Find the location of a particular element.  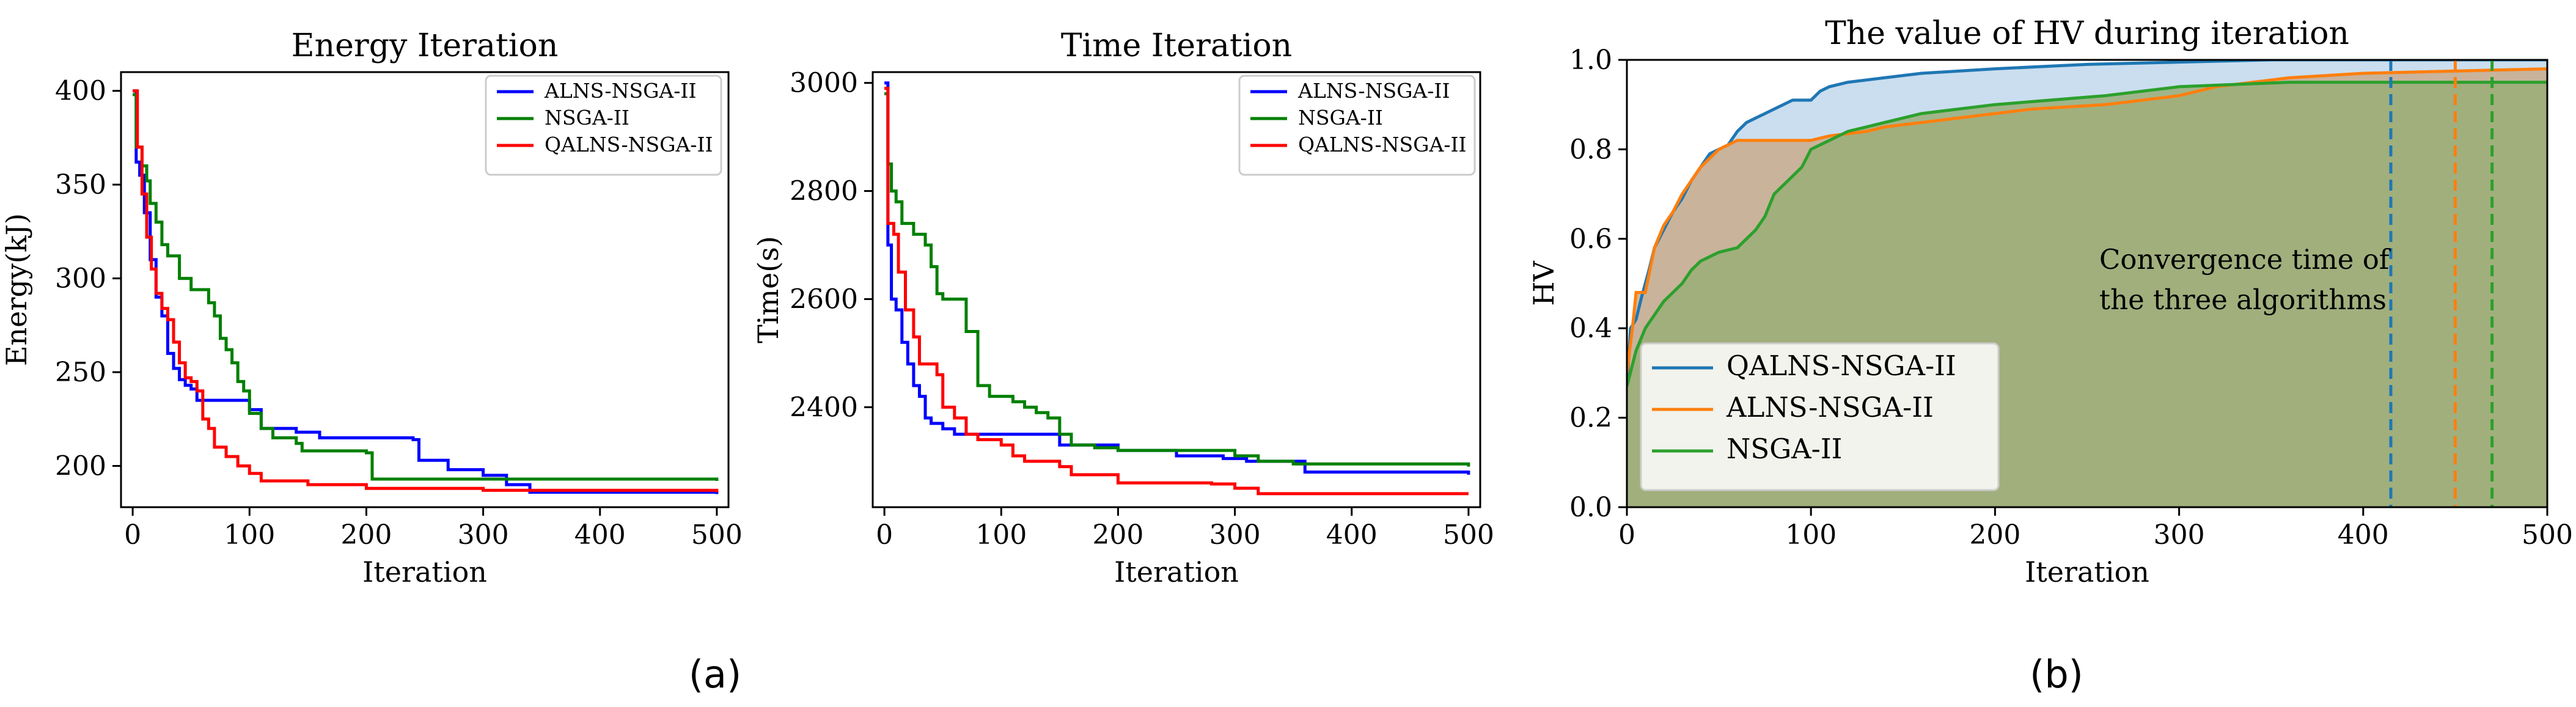

y-tick-label: 2800 is located at coordinates (824, 191).